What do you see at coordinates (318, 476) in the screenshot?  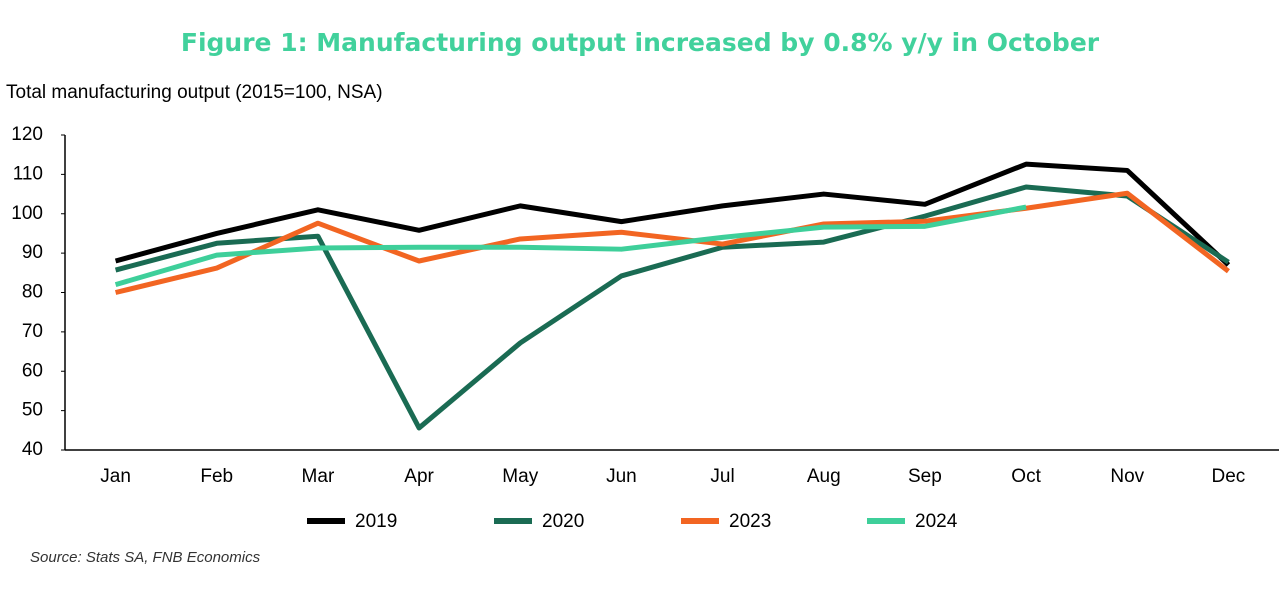 I see `x-tick-label: Mar` at bounding box center [318, 476].